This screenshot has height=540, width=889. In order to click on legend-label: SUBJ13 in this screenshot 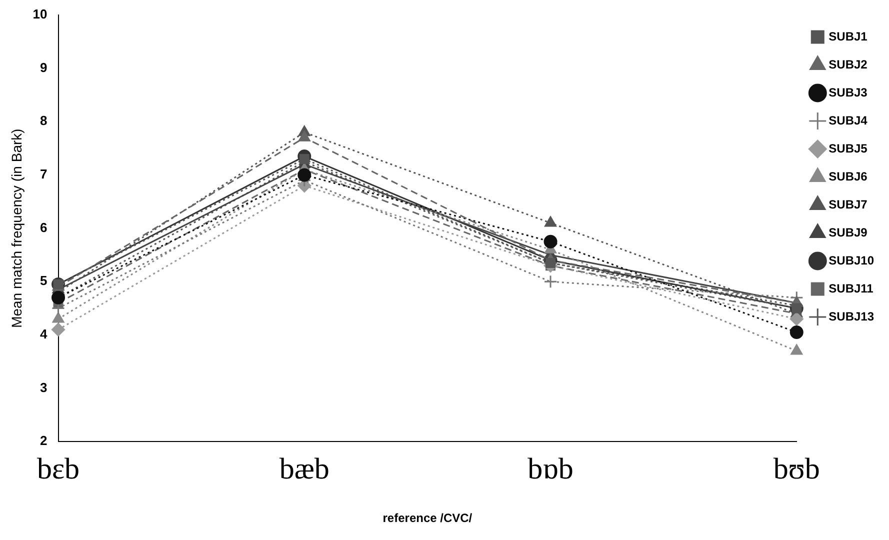, I will do `click(851, 316)`.